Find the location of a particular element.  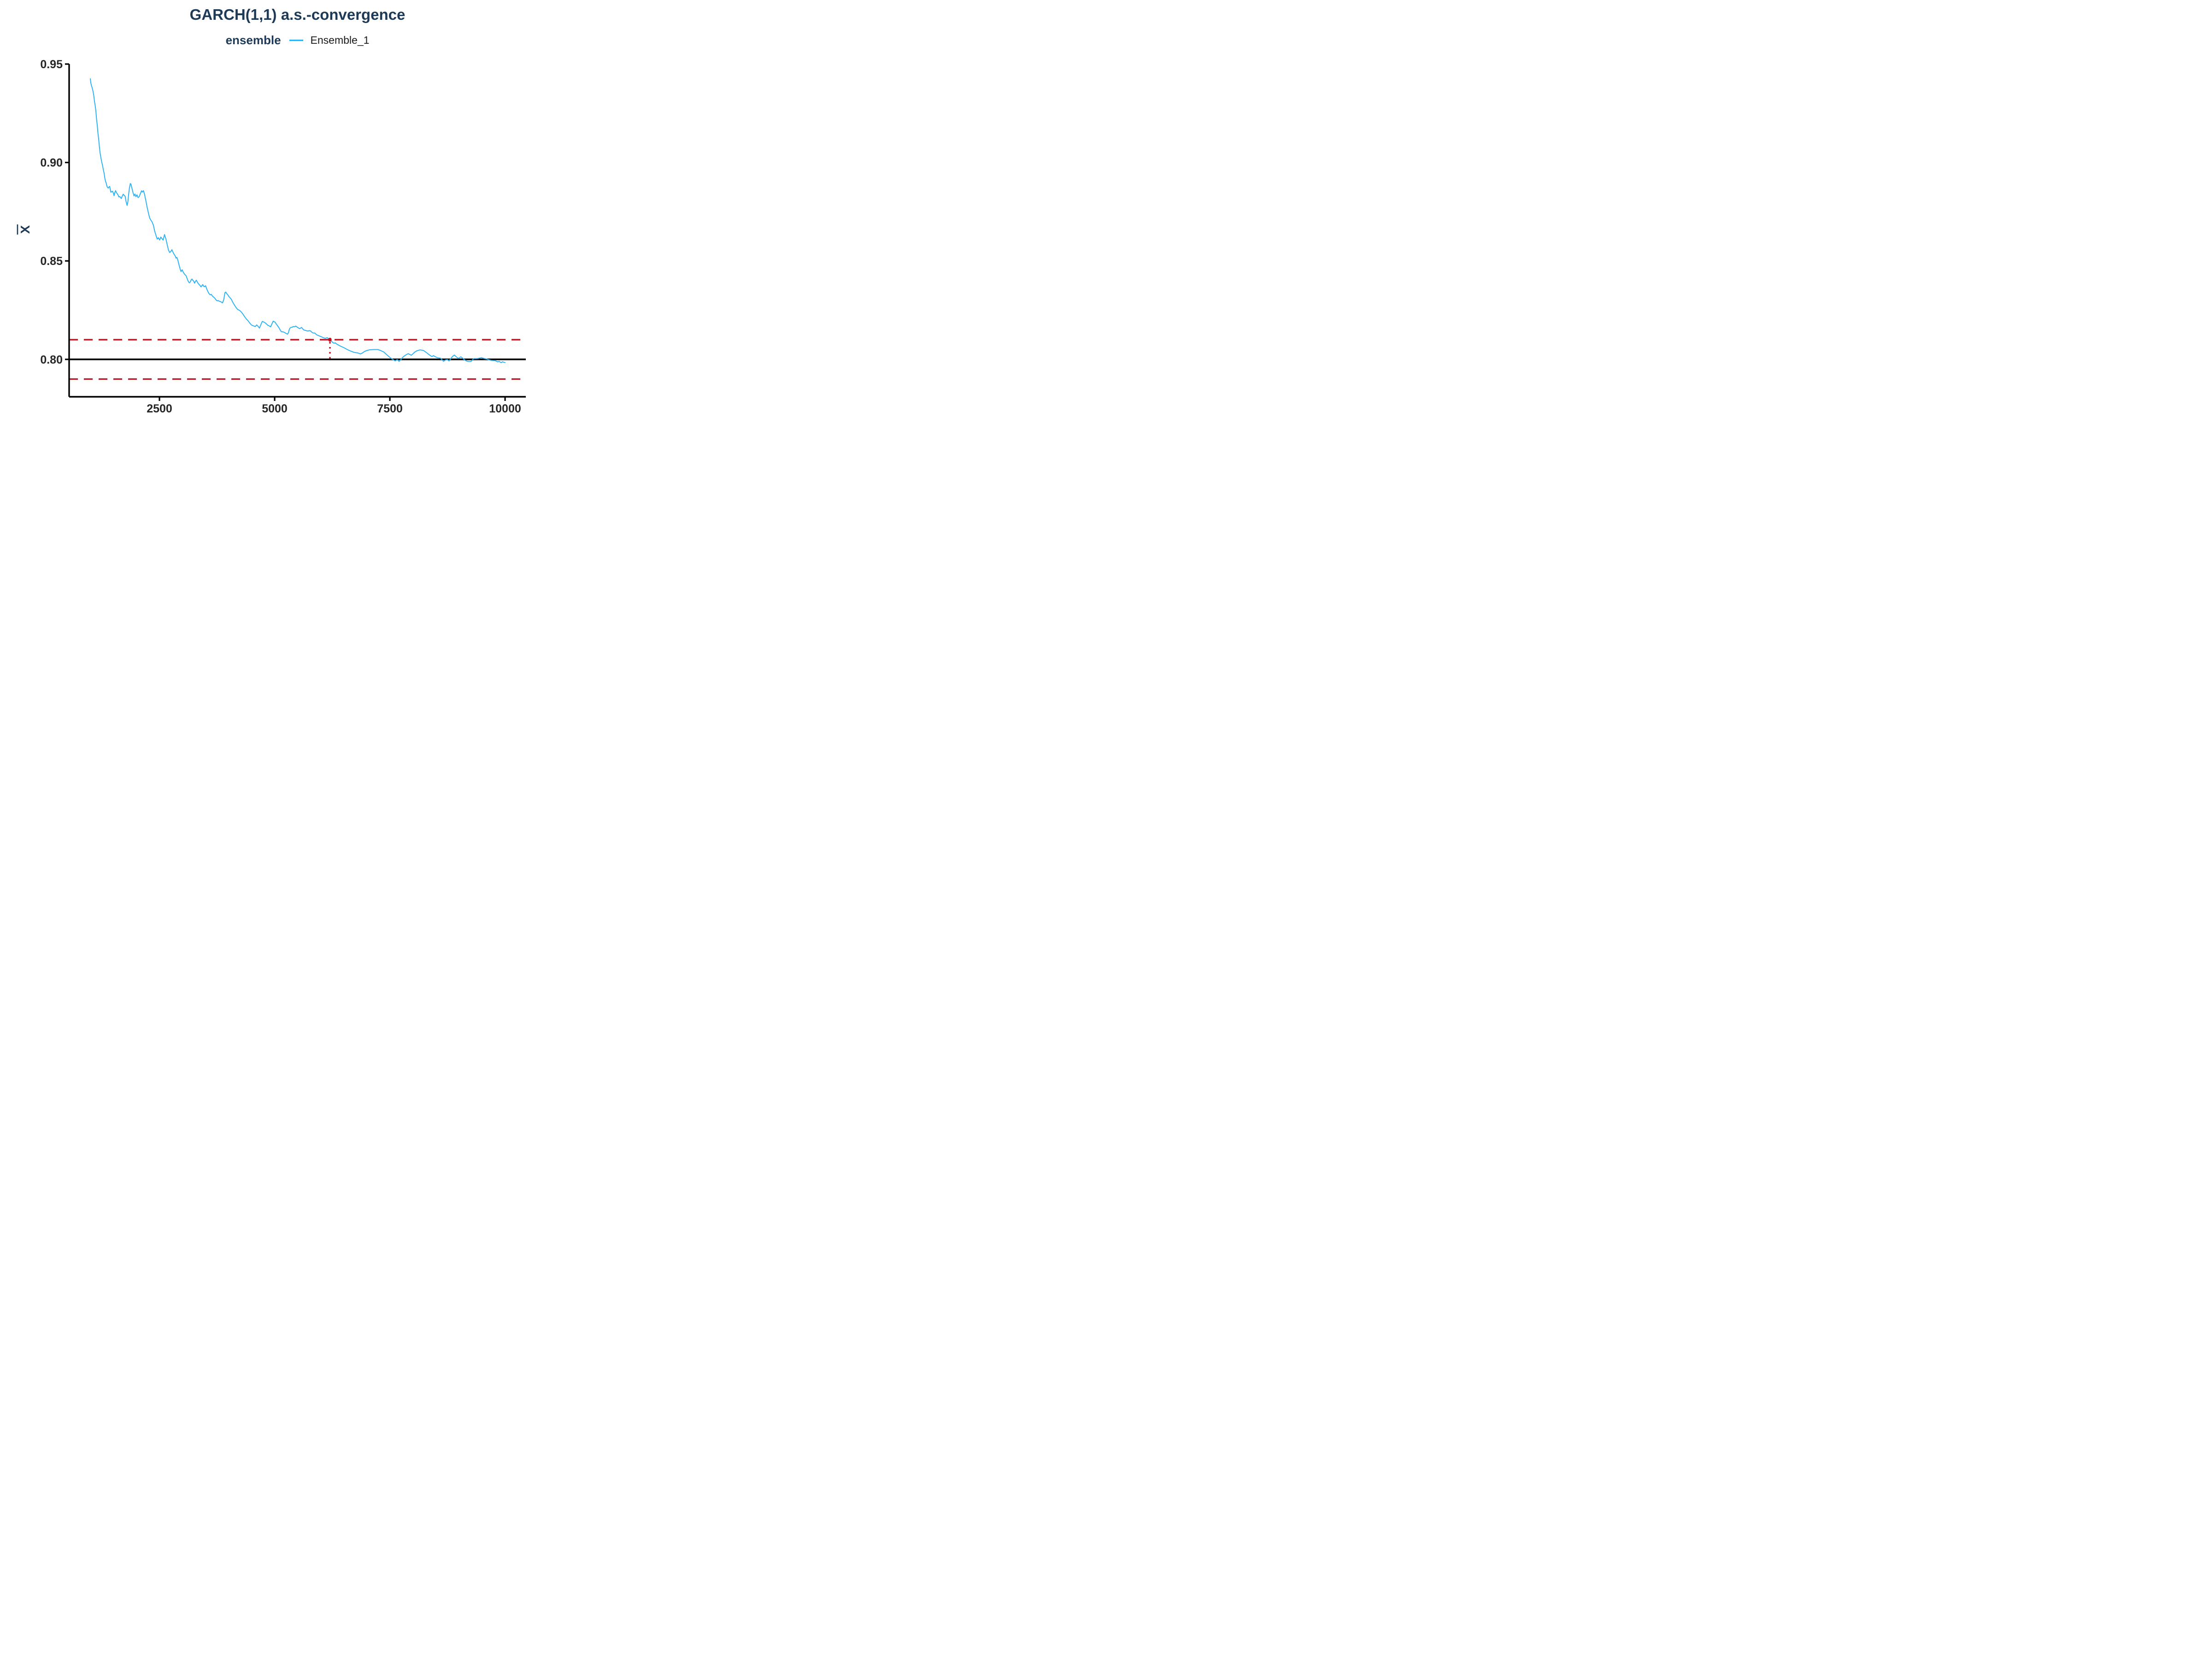

x-tick-label: 2500 is located at coordinates (159, 408).